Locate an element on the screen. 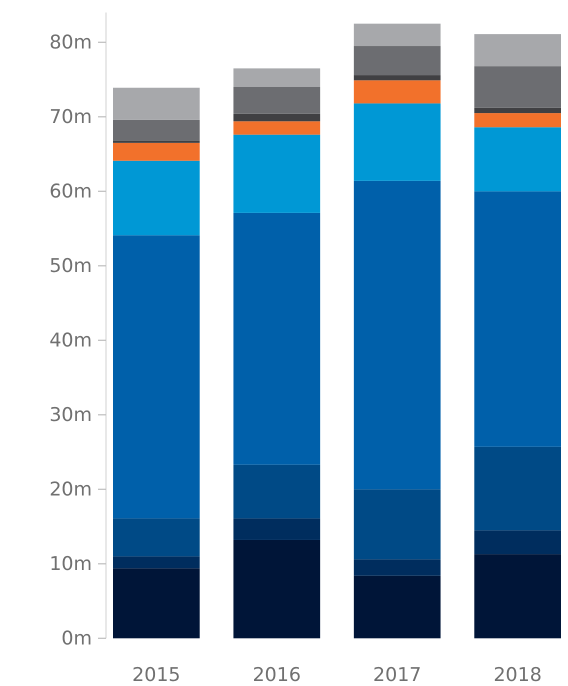 This screenshot has height=686, width=568. y-tick-label: 40m is located at coordinates (70, 340).